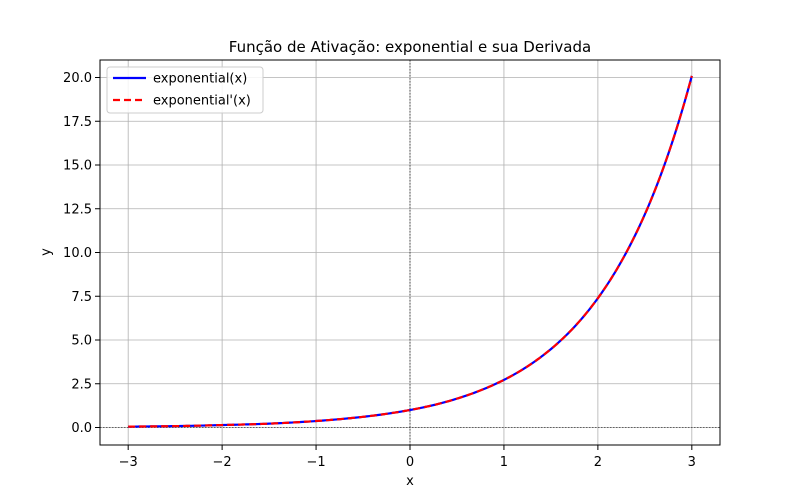 The height and width of the screenshot is (500, 800). What do you see at coordinates (410, 462) in the screenshot?
I see `x-tick-label: 0` at bounding box center [410, 462].